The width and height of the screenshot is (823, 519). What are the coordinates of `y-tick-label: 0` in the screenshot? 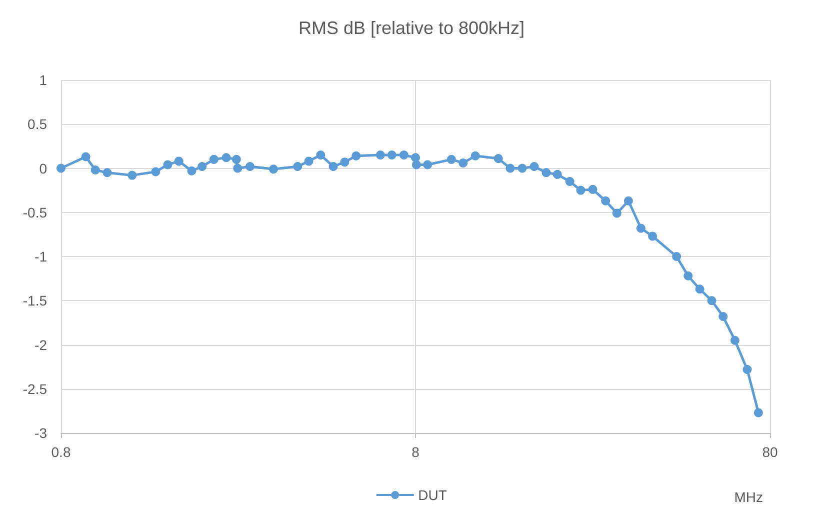 It's located at (43, 168).